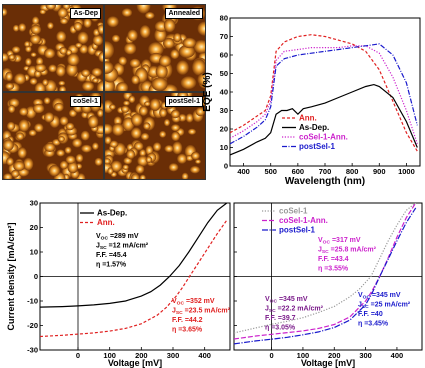  I want to click on annotation-text: JSC =25 mA/cm², so click(384, 306).